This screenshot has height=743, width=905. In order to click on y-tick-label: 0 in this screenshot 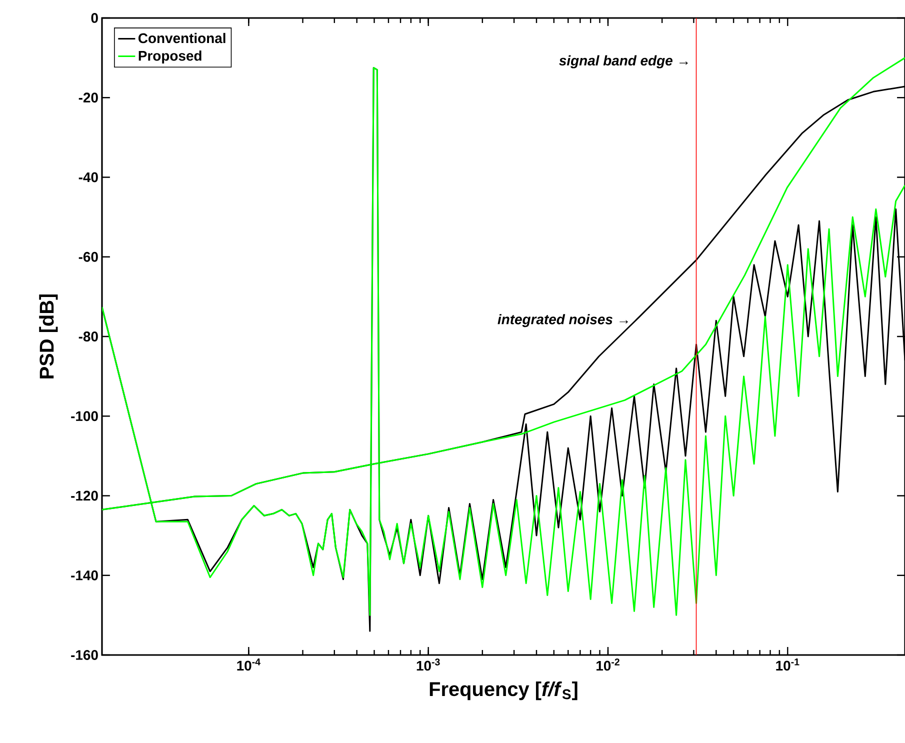, I will do `click(94, 18)`.